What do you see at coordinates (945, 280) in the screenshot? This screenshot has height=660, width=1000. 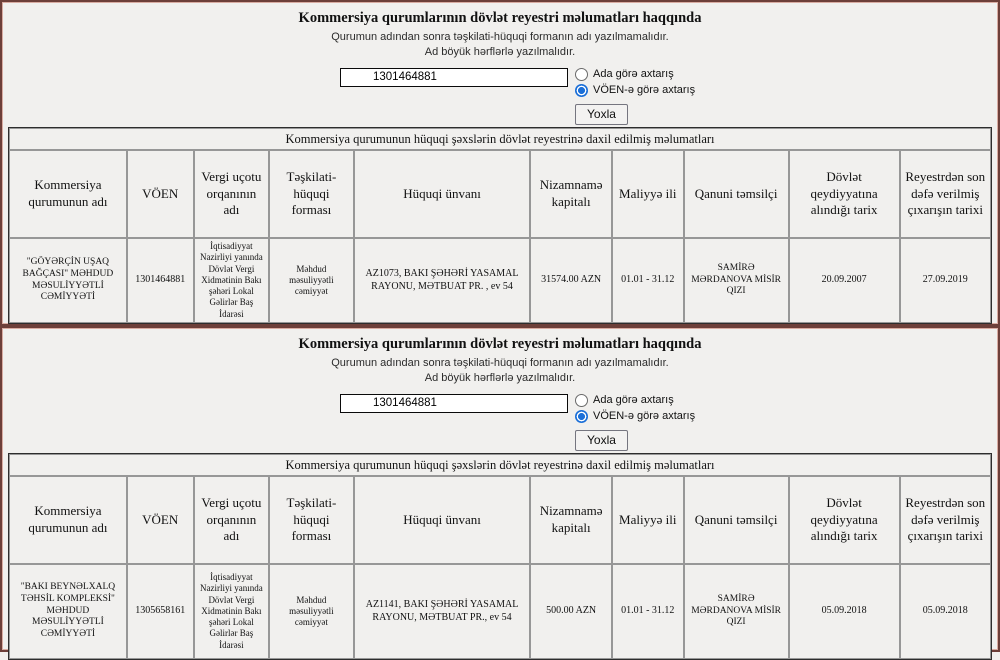 I see `cell-extract-date: 27.09.2019` at bounding box center [945, 280].